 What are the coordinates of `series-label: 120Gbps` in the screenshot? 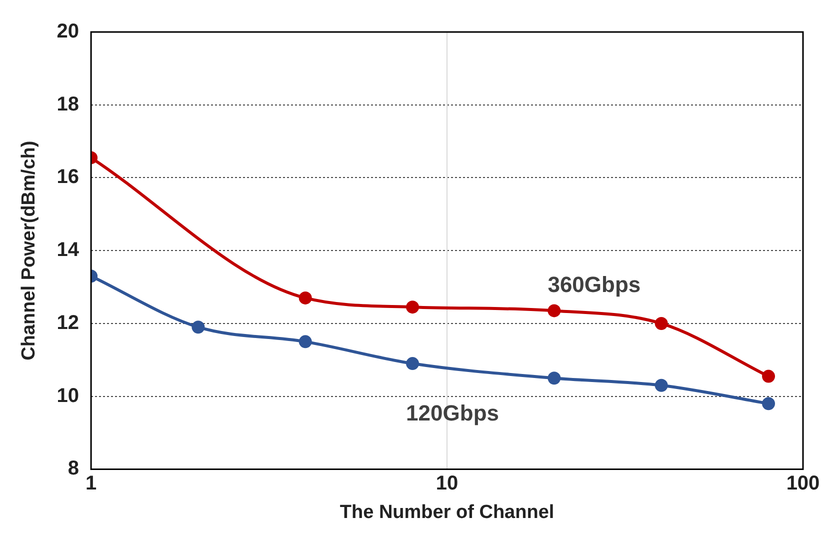 It's located at (452, 413).